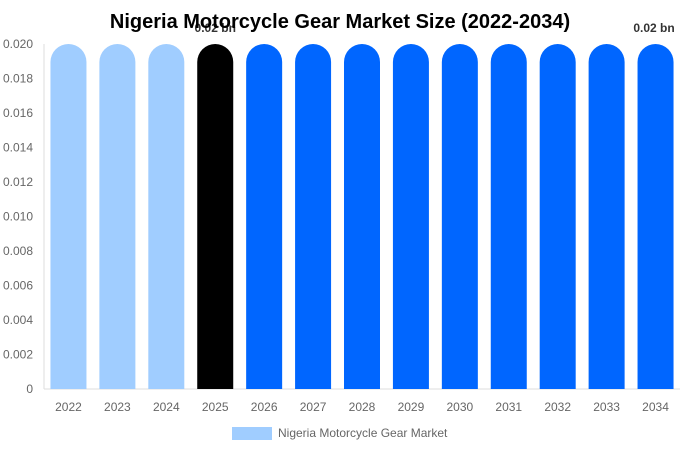 The height and width of the screenshot is (455, 680). I want to click on bar-2024, so click(166, 216).